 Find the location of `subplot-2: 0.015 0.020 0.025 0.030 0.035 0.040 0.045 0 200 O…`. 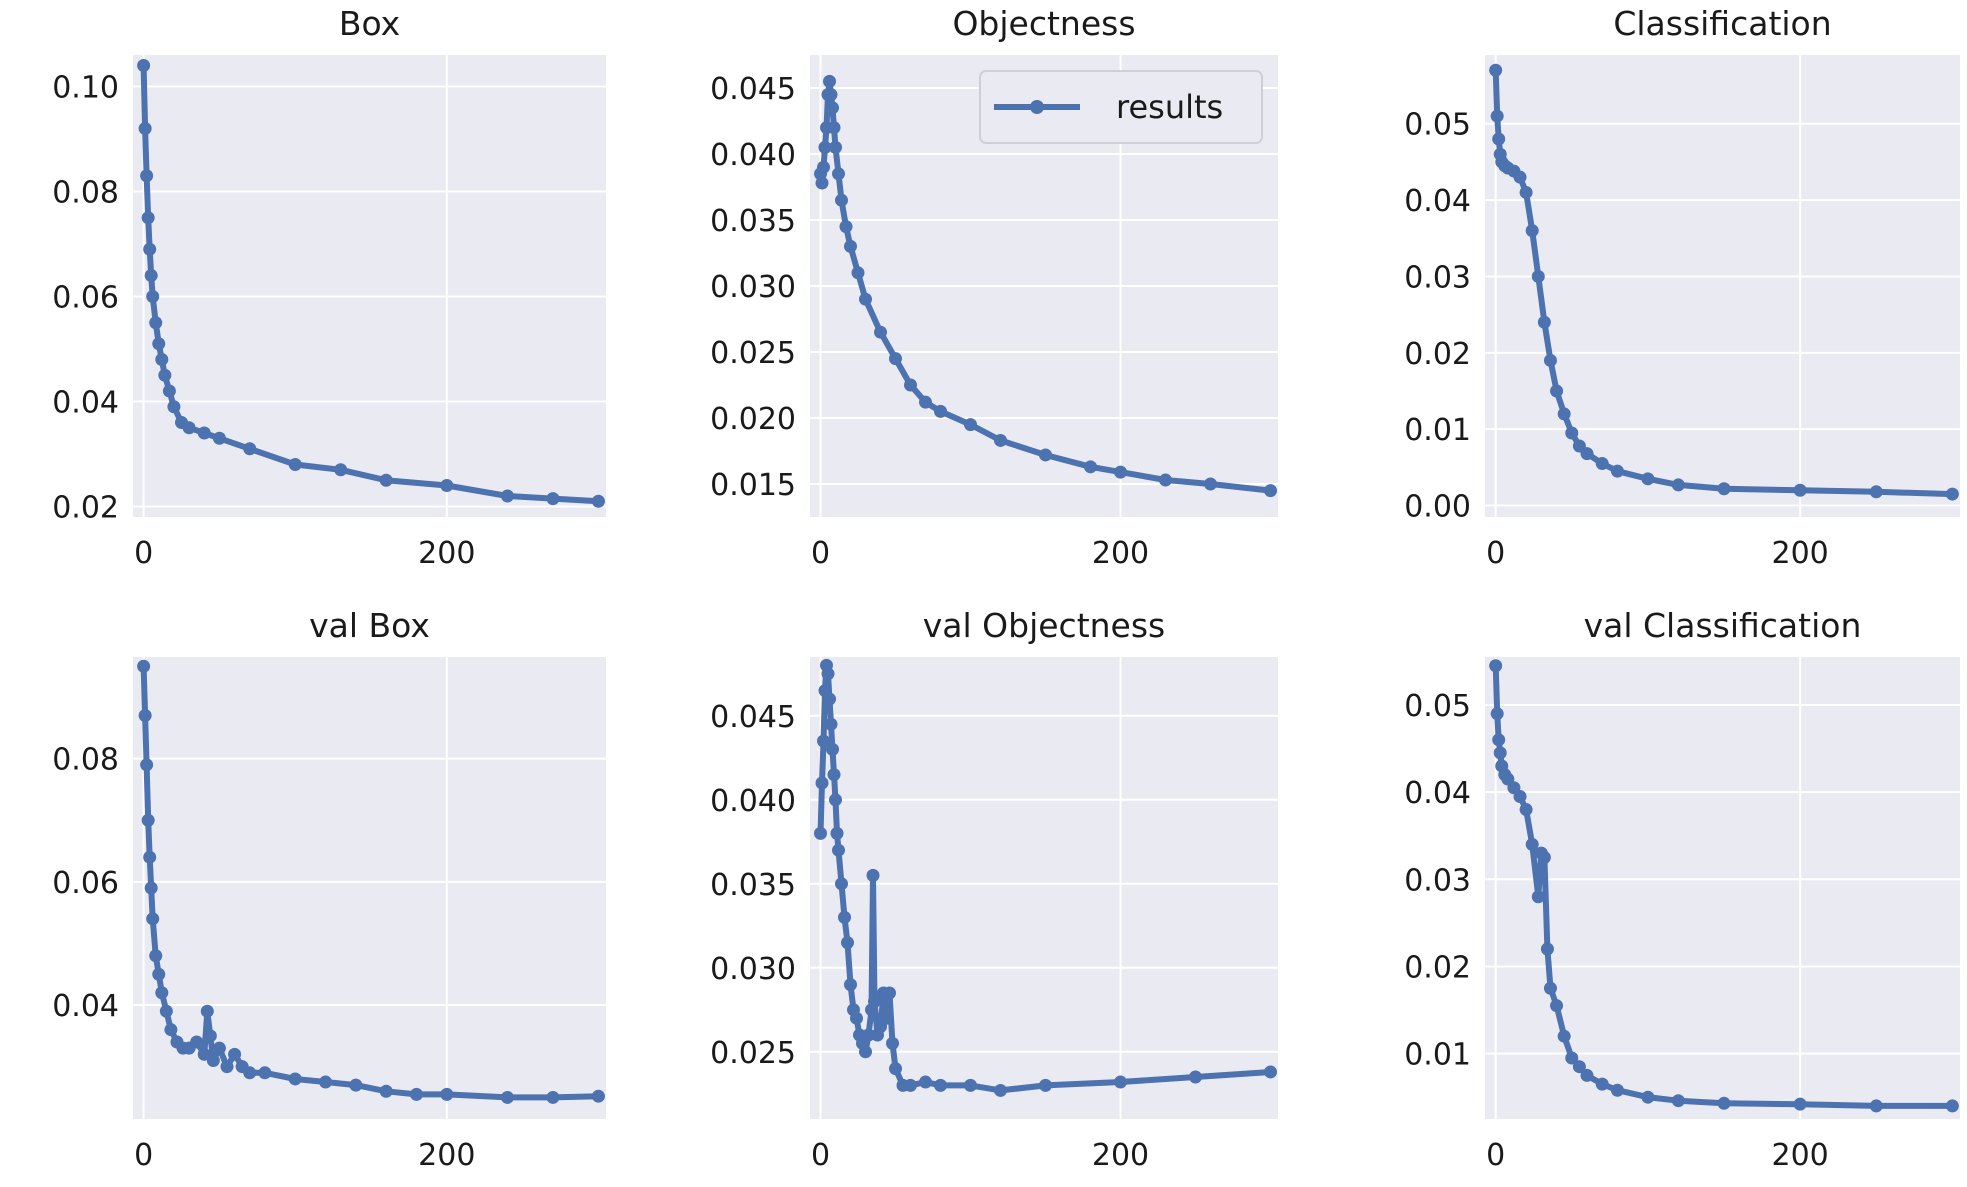

subplot-2: 0.015 0.020 0.025 0.030 0.035 0.040 0.045 0 200 O… is located at coordinates (994, 287).